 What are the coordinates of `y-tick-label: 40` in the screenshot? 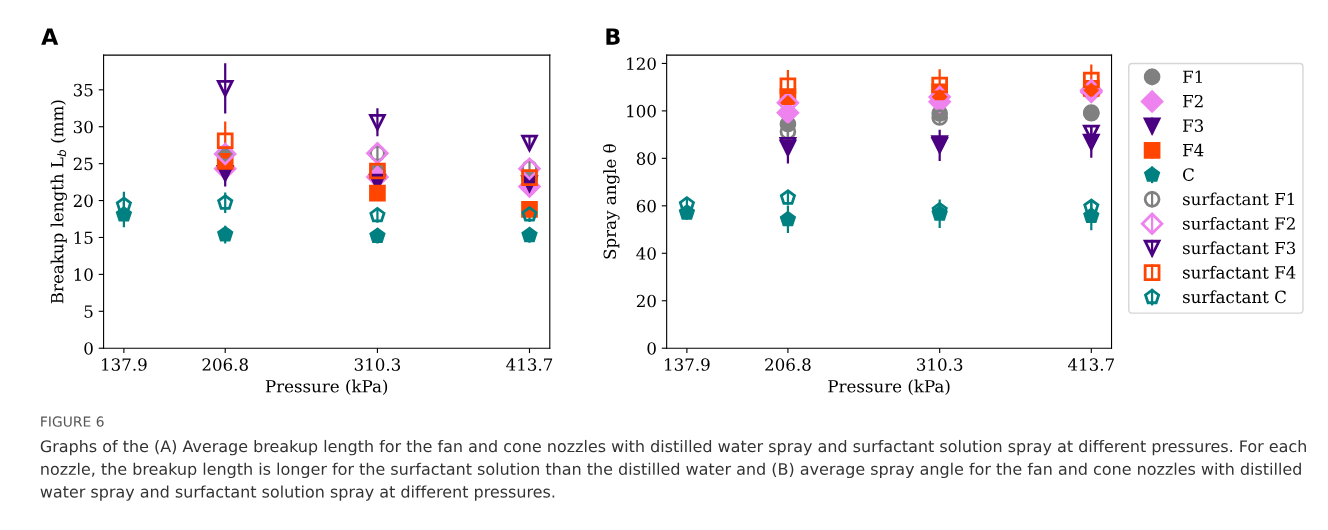 It's located at (646, 253).